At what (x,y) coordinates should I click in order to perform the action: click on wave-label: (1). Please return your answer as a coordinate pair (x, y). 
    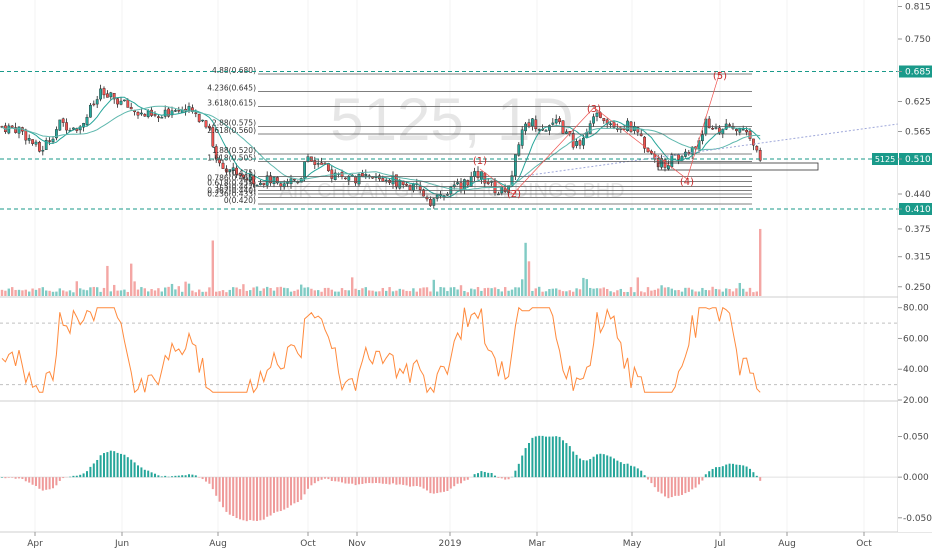
    Looking at the image, I should click on (480, 161).